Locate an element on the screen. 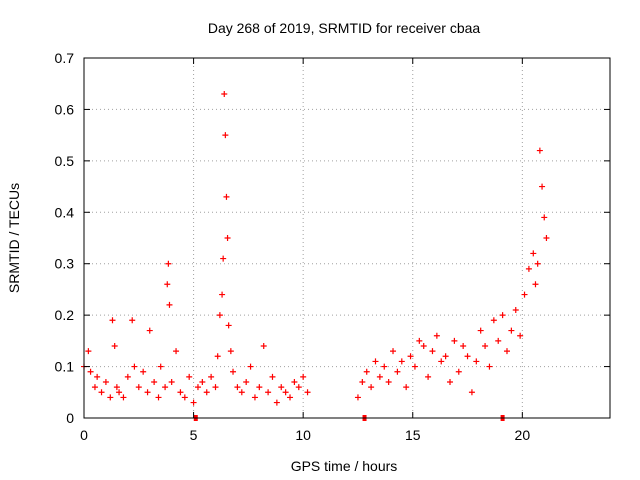 Image resolution: width=640 pixels, height=480 pixels. y-tick-label: 0.2 is located at coordinates (65, 315).